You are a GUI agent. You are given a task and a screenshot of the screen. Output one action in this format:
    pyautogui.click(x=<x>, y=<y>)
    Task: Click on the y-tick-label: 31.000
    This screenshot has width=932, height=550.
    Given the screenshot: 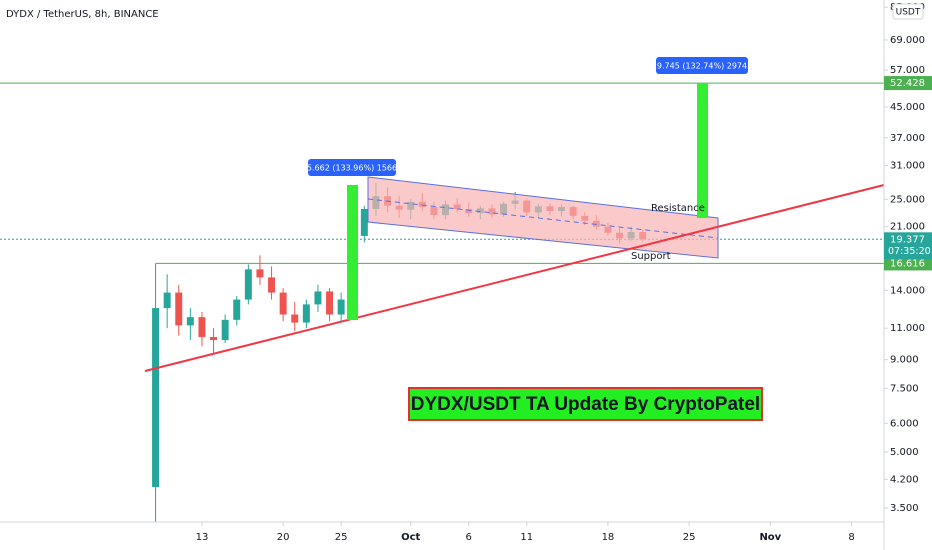 What is the action you would take?
    pyautogui.click(x=907, y=166)
    